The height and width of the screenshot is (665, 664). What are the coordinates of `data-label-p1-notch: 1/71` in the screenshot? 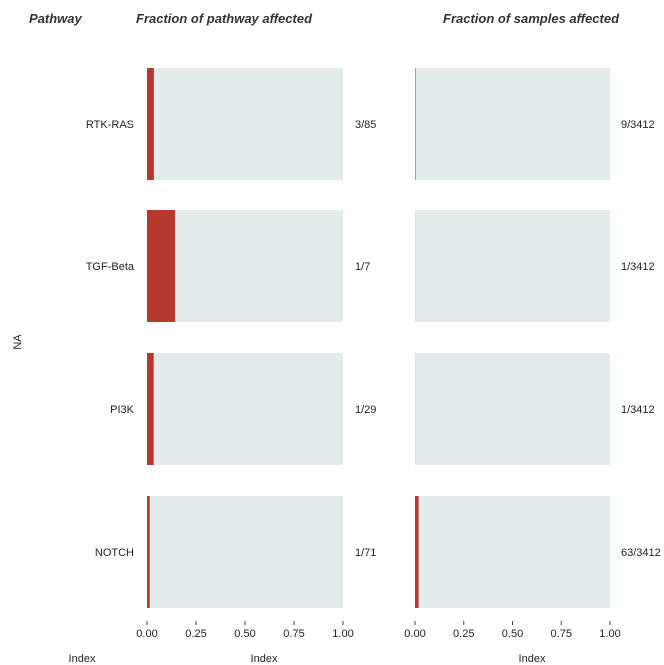 It's located at (365, 553).